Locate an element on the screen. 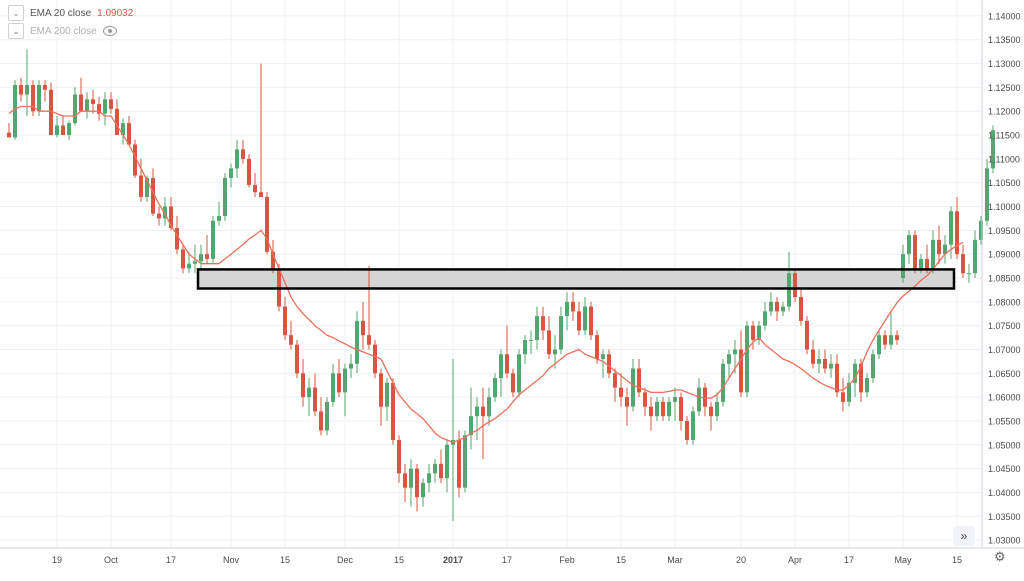  legend-ema200-row: ⌄ EMA 200 close is located at coordinates (70, 31).